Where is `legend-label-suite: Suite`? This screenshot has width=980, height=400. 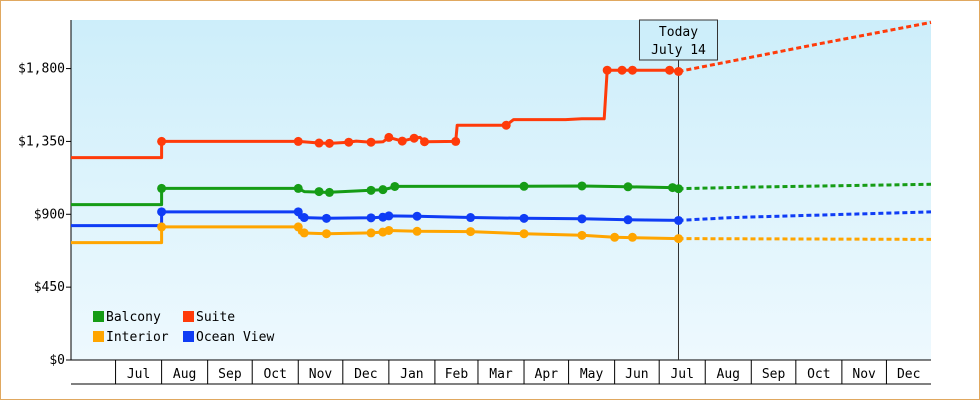
legend-label-suite: Suite is located at coordinates (215, 317).